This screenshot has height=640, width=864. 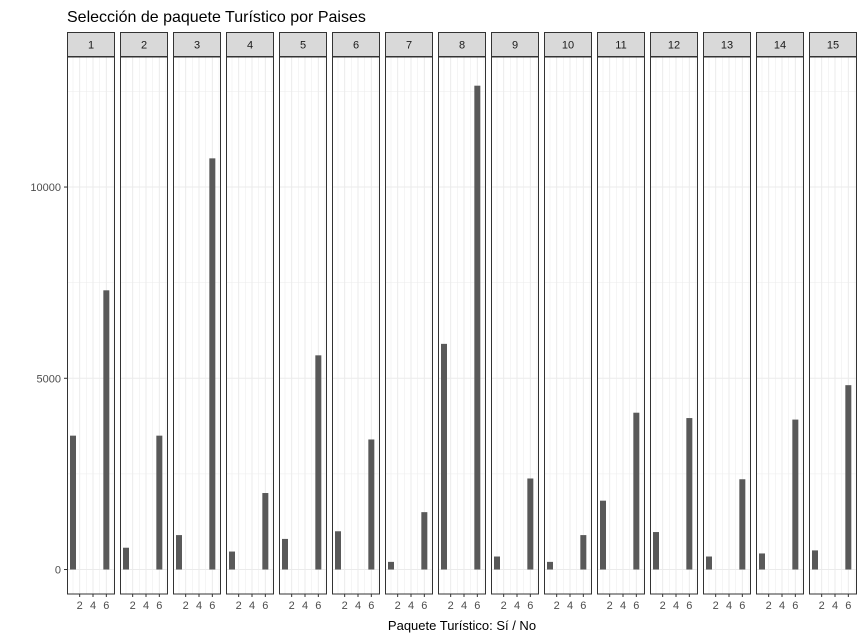 I want to click on facet-strip-label: 14, so click(x=780, y=46).